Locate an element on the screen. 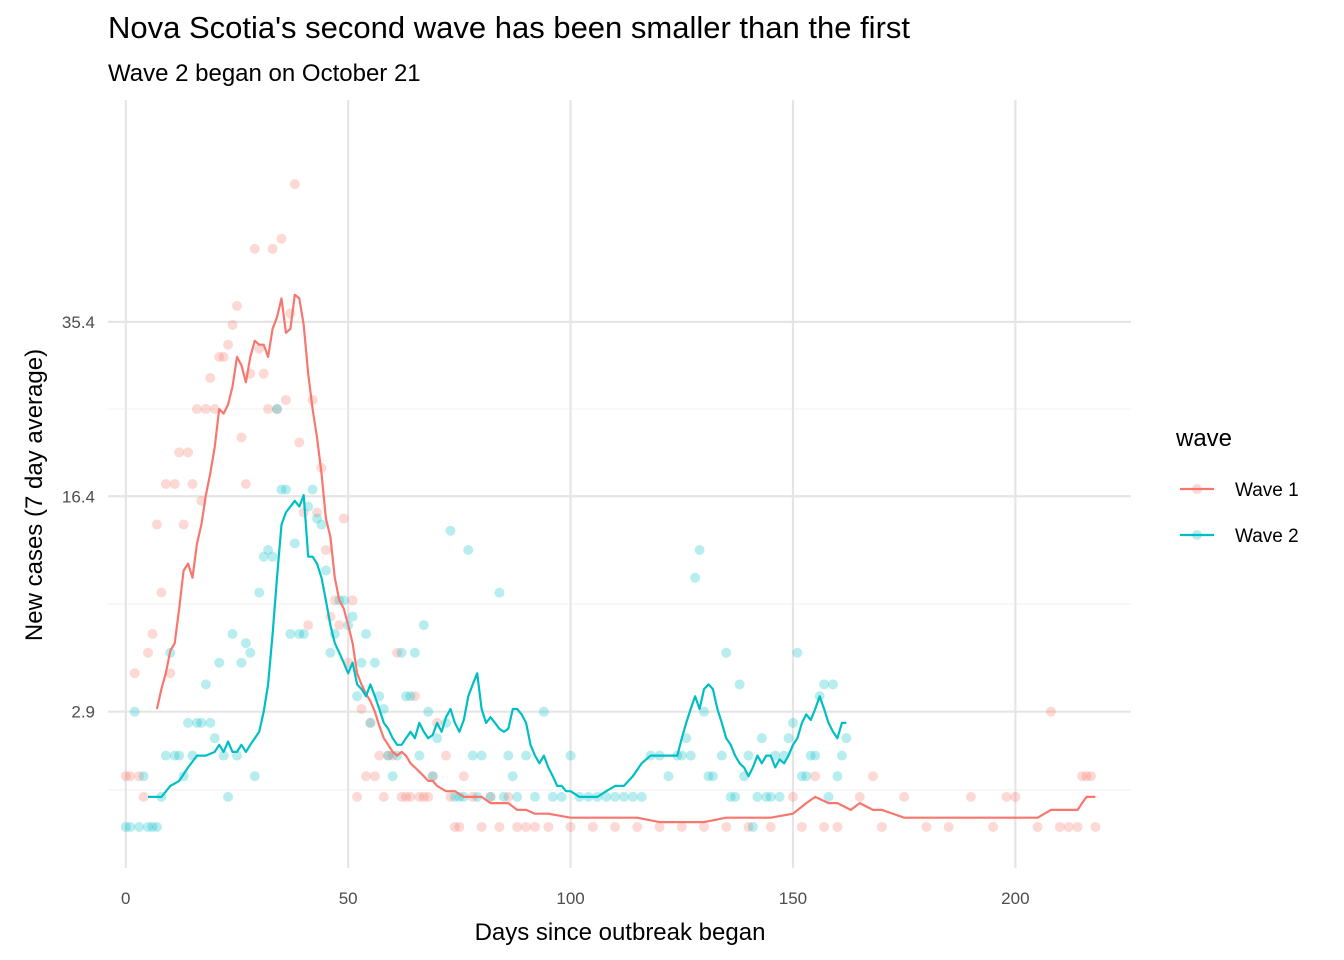  y-tick-label: 16.4 is located at coordinates (78, 496).